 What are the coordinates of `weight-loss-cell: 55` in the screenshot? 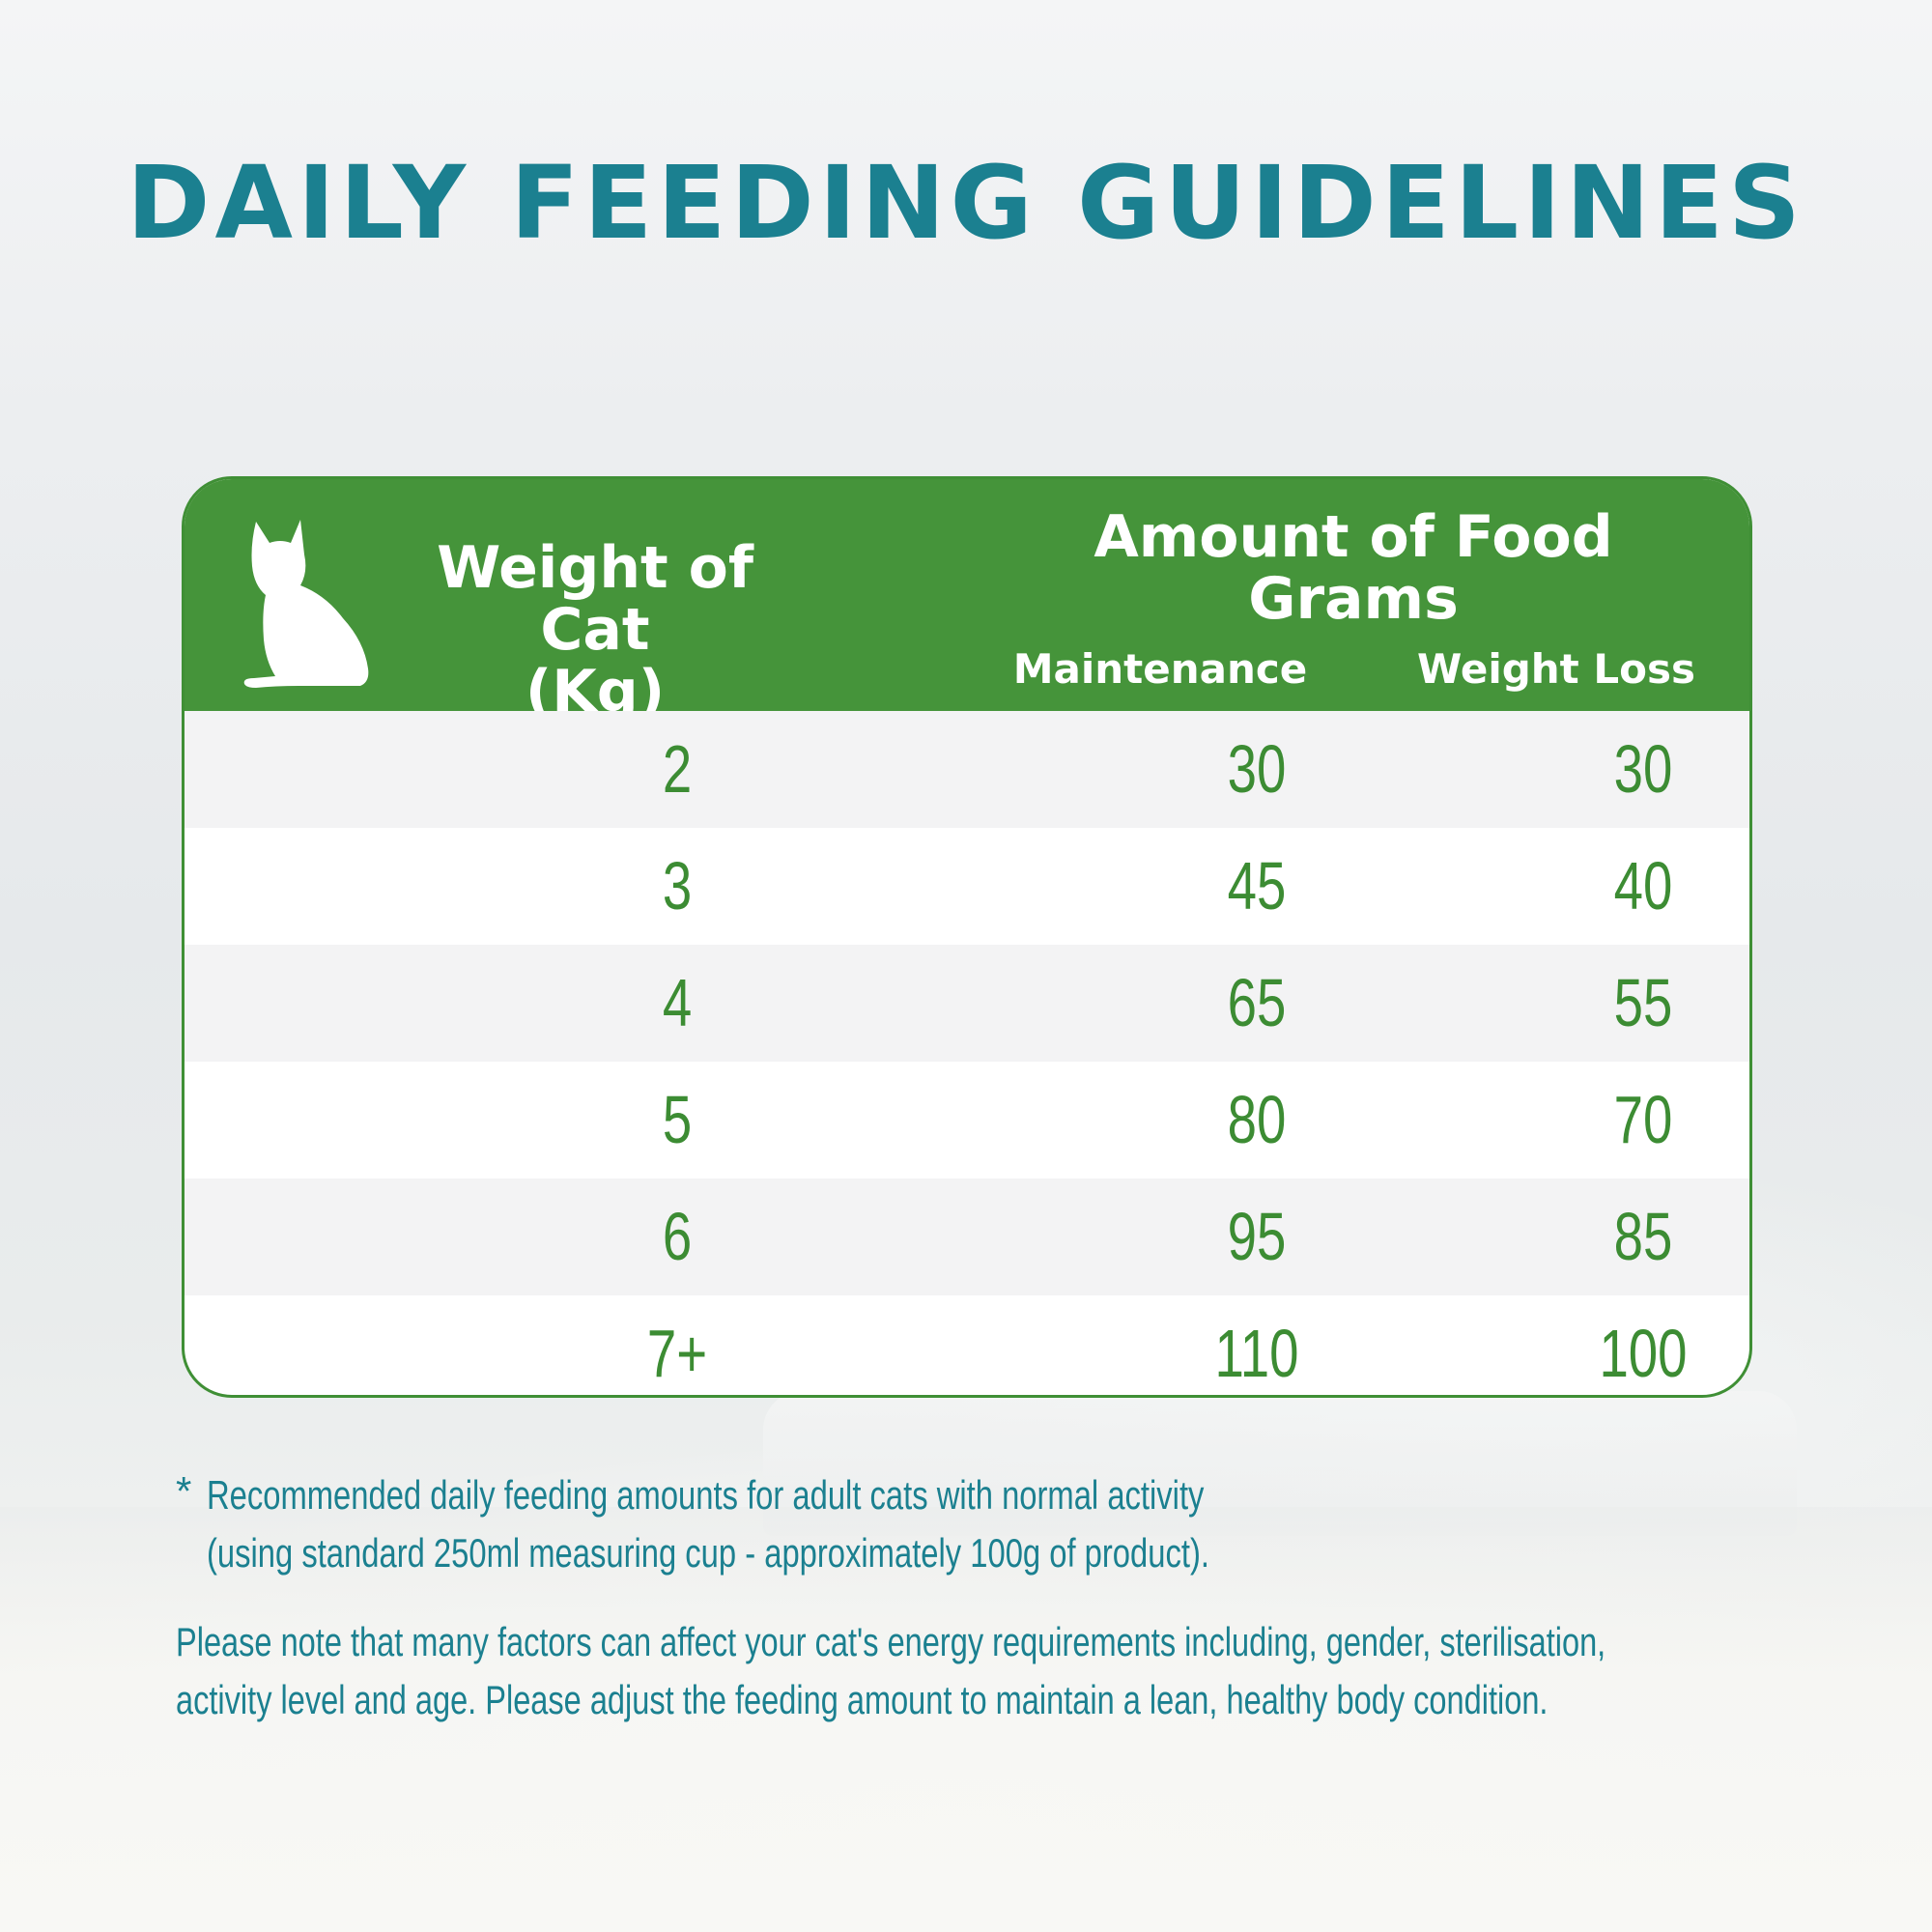 It's located at (1643, 1002).